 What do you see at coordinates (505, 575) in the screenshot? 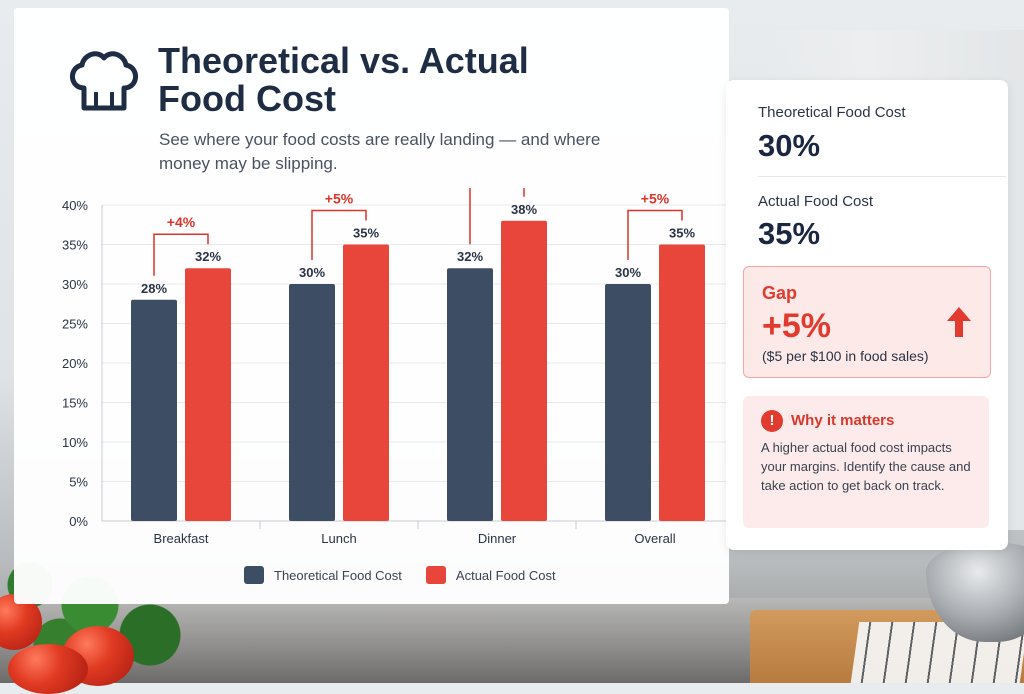
I see `legend-label-actual: Actual Food Cost` at bounding box center [505, 575].